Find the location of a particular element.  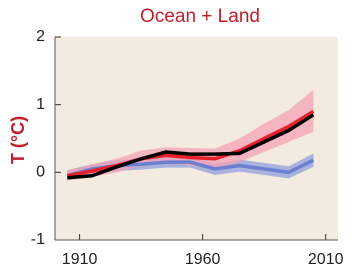

x-tick-label: 1960 is located at coordinates (203, 259).